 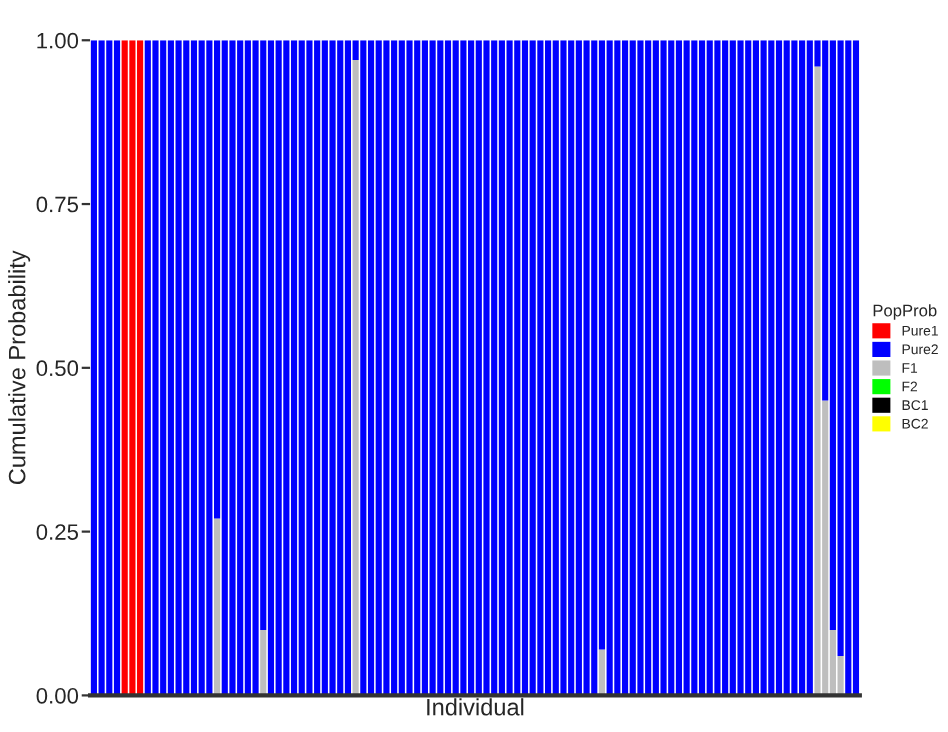 What do you see at coordinates (58, 40) in the screenshot?
I see `y-tick-label: 1.00` at bounding box center [58, 40].